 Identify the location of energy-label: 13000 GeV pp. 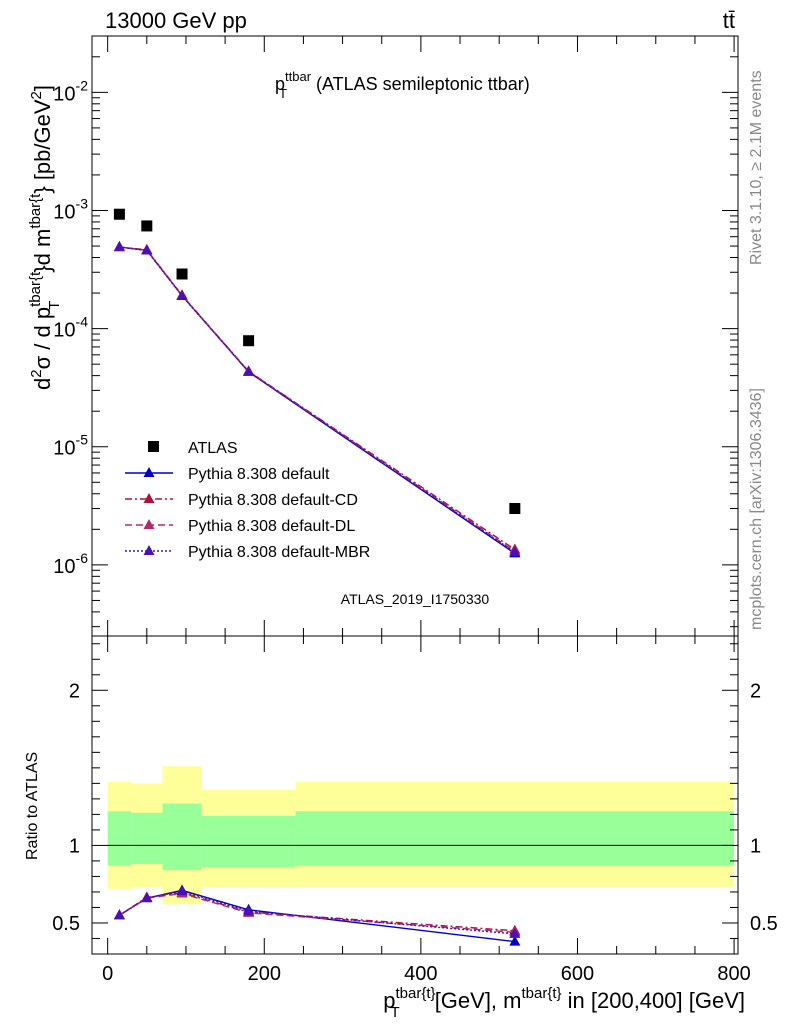
(176, 20).